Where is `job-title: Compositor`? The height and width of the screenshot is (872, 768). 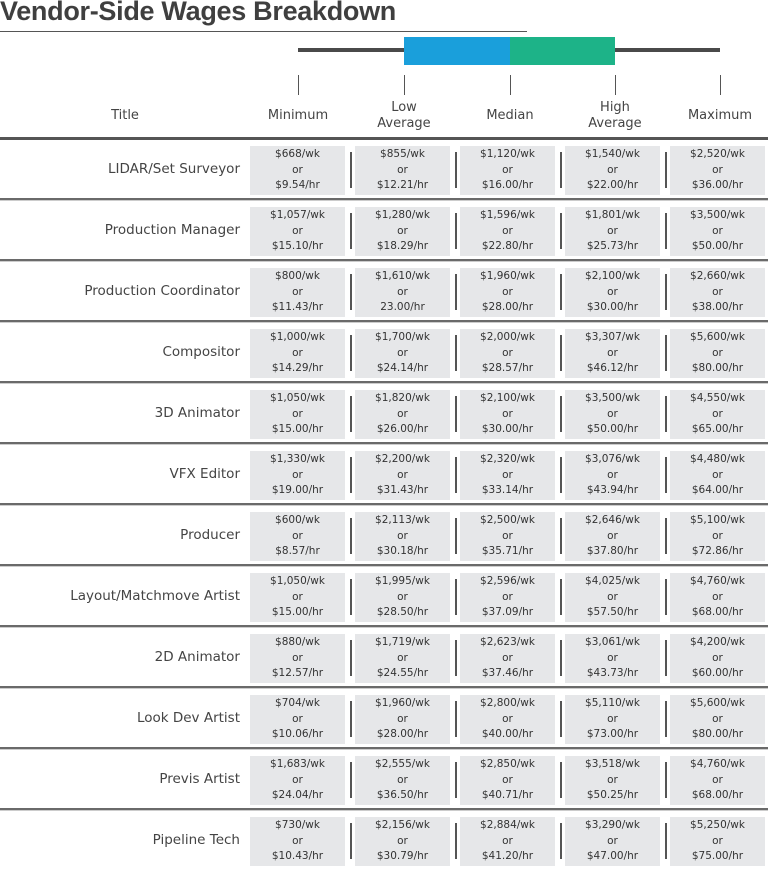 job-title: Compositor is located at coordinates (201, 352).